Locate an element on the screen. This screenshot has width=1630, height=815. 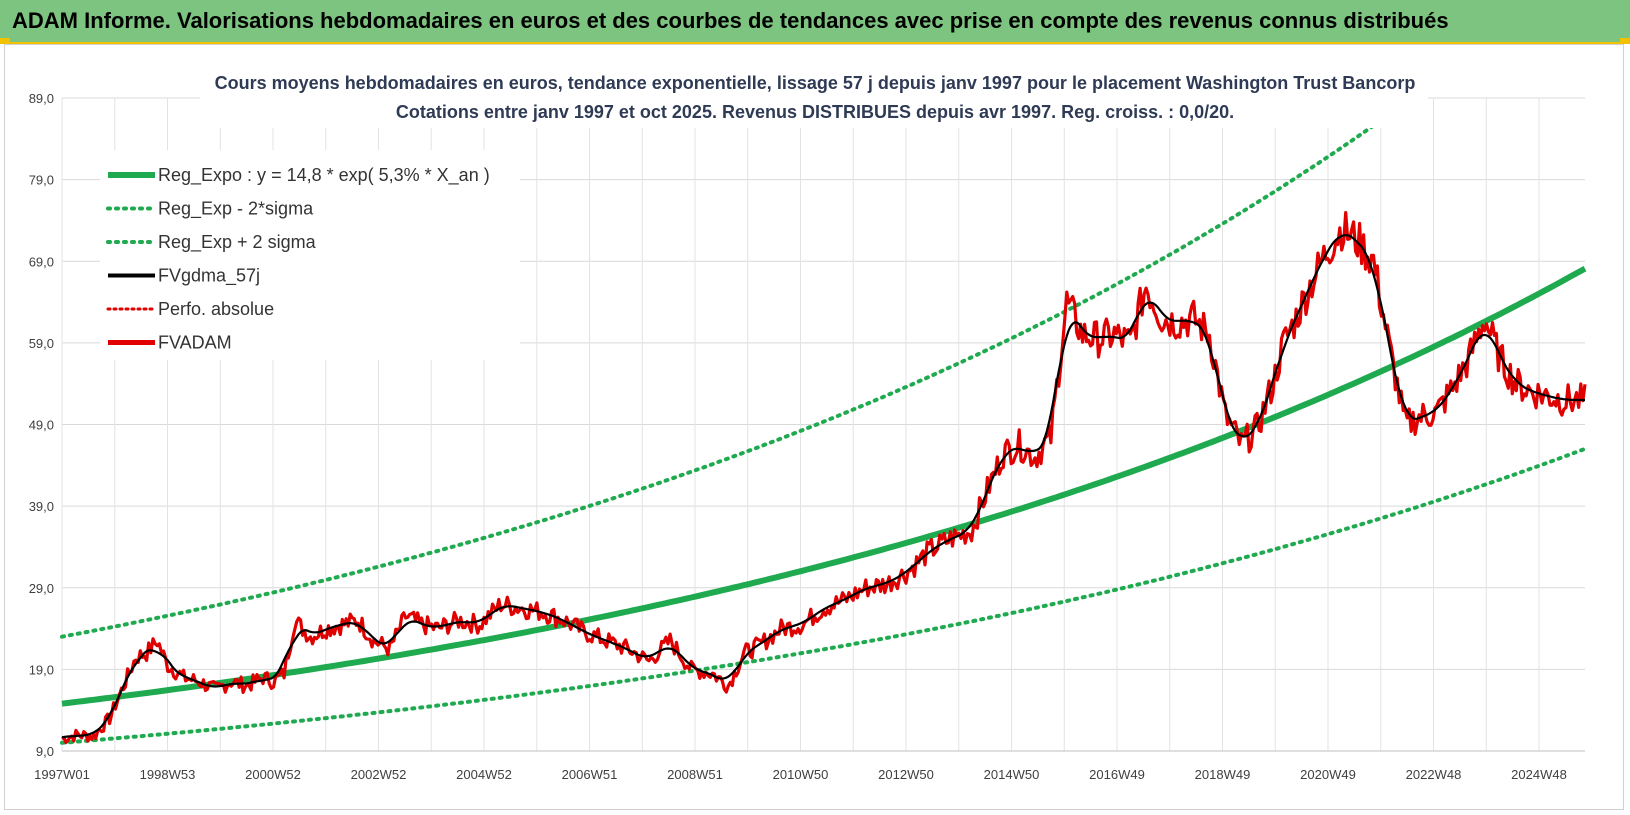
x-tick-label: 2022W48 is located at coordinates (1434, 774).